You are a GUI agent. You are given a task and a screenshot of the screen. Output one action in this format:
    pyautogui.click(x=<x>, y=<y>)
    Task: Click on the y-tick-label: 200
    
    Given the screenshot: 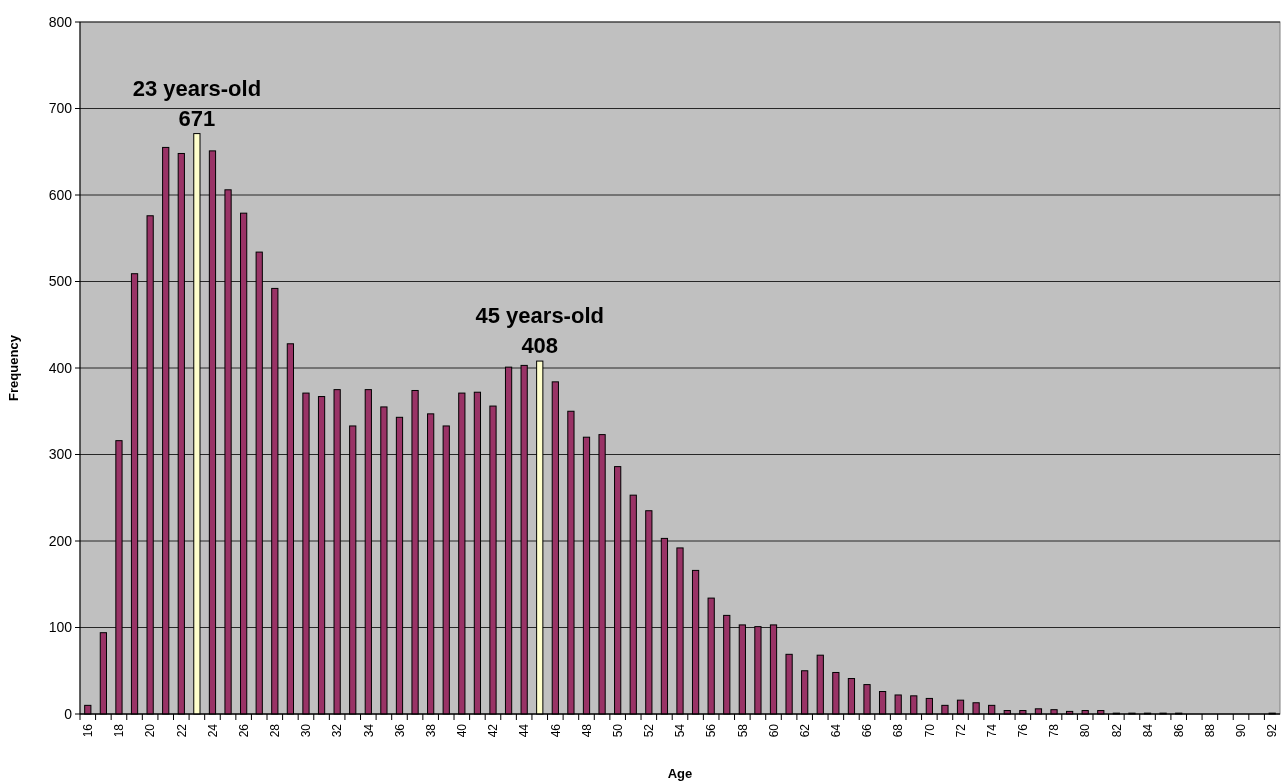 What is the action you would take?
    pyautogui.click(x=60, y=540)
    